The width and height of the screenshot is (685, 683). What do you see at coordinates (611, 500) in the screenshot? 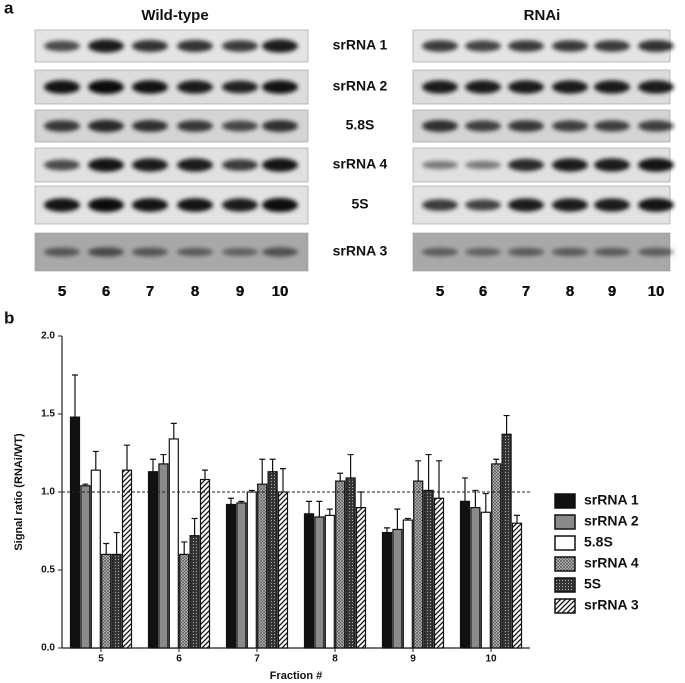
I see `legend-label: srRNA 1` at bounding box center [611, 500].